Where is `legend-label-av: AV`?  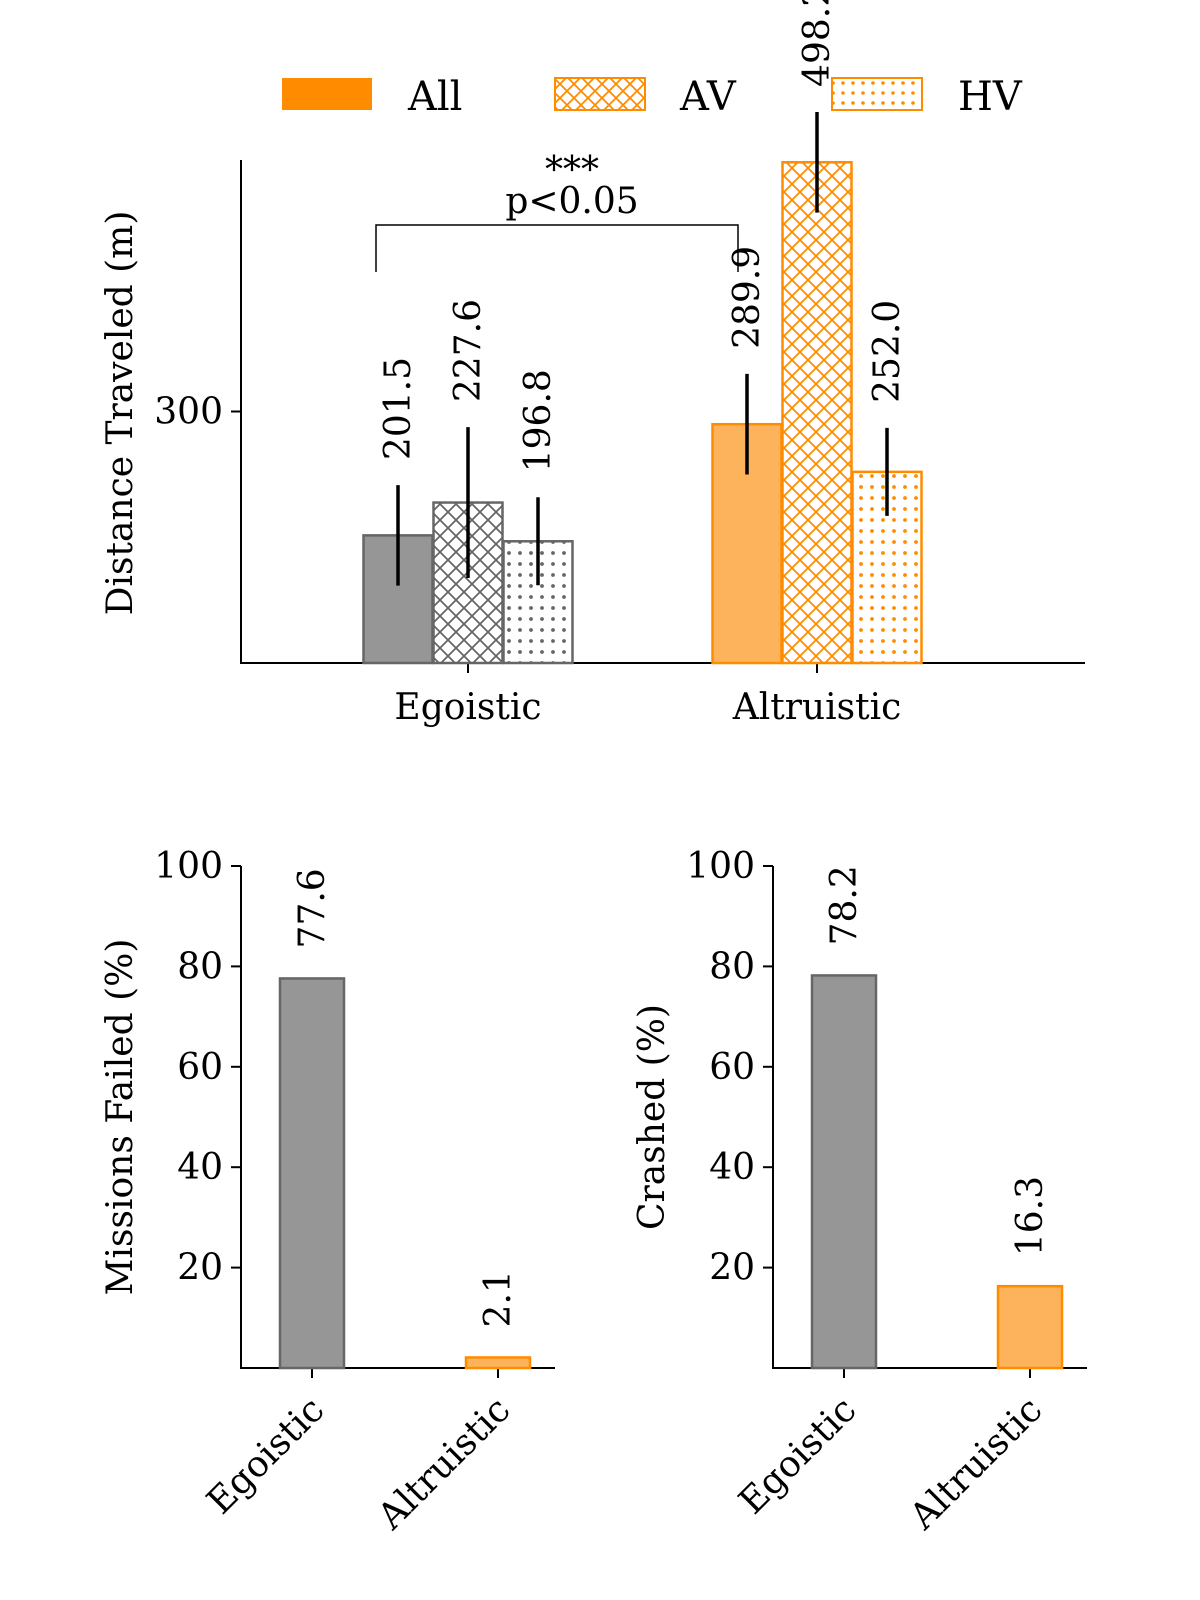
legend-label-av: AV is located at coordinates (708, 97).